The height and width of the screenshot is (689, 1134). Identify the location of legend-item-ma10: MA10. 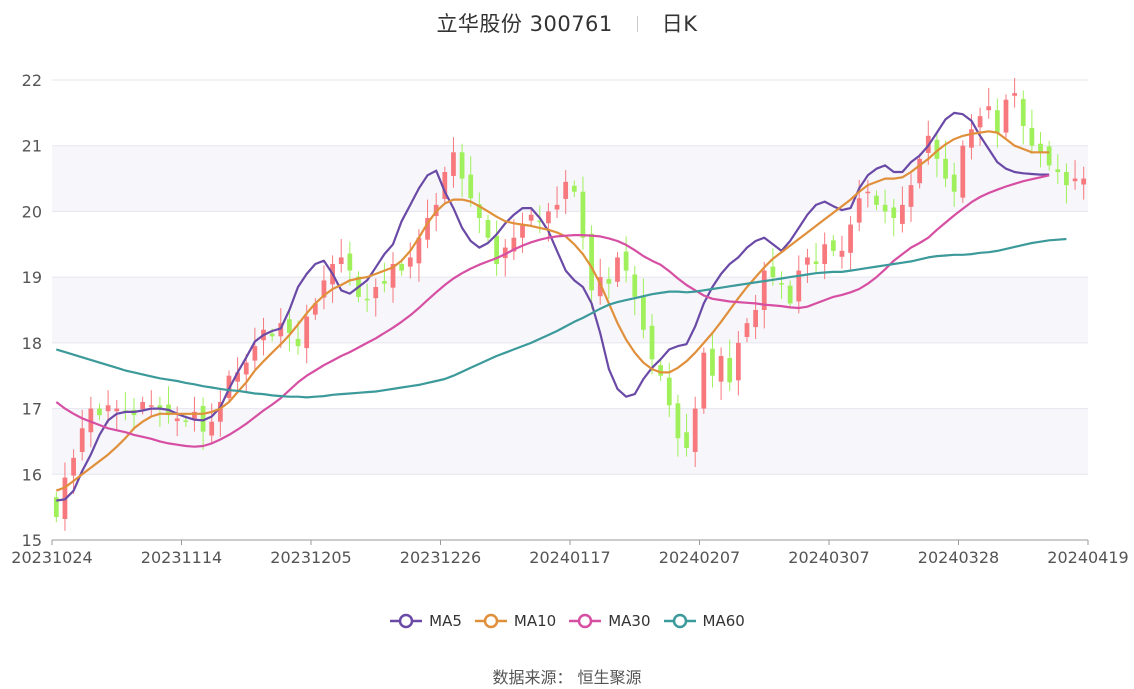
(515, 621).